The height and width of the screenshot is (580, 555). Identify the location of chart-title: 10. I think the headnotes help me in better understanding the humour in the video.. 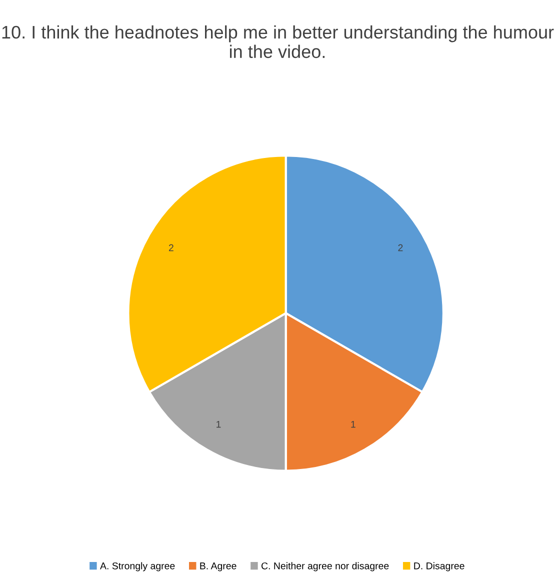
(278, 41).